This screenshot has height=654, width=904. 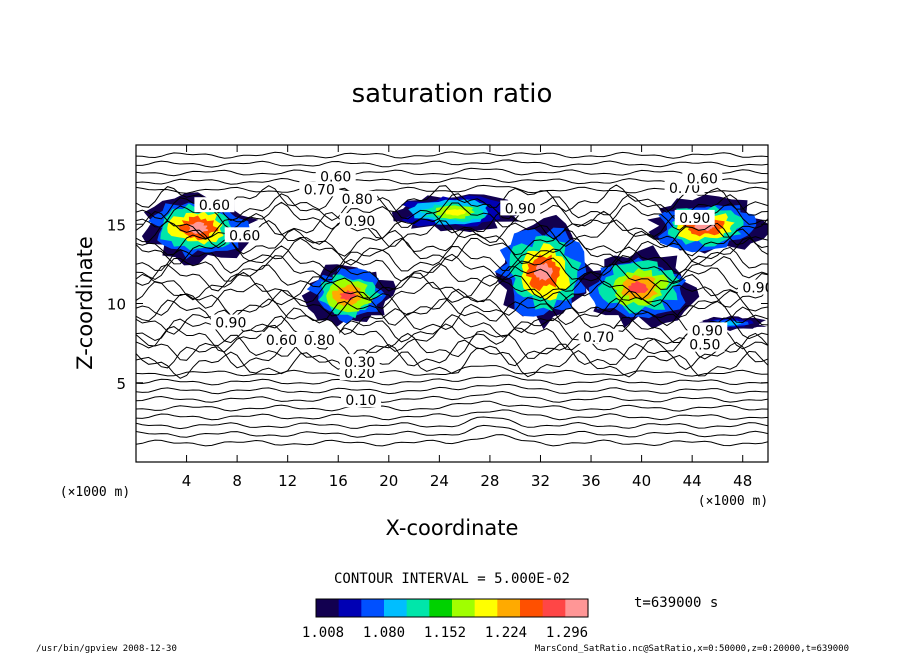 I want to click on contour-interval-label: CONTOUR INTERVAL = 5.000E-02, so click(x=452, y=579).